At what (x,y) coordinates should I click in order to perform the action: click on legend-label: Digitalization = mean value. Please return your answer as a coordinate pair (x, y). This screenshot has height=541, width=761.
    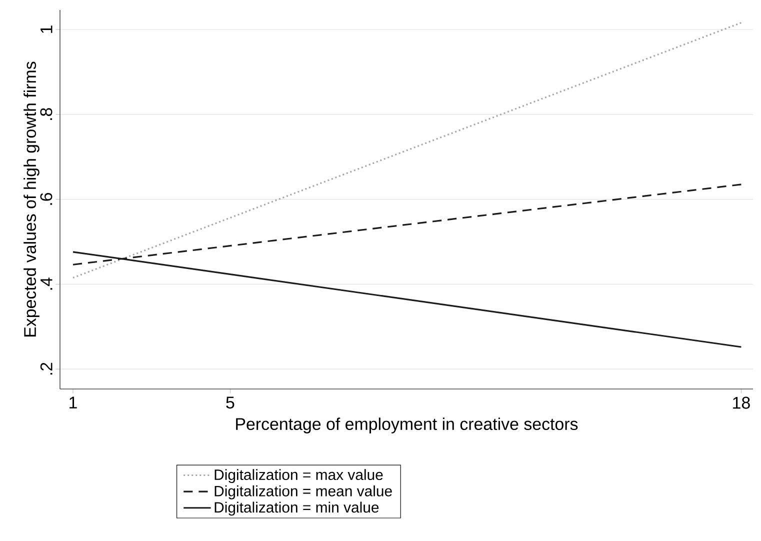
    Looking at the image, I should click on (303, 492).